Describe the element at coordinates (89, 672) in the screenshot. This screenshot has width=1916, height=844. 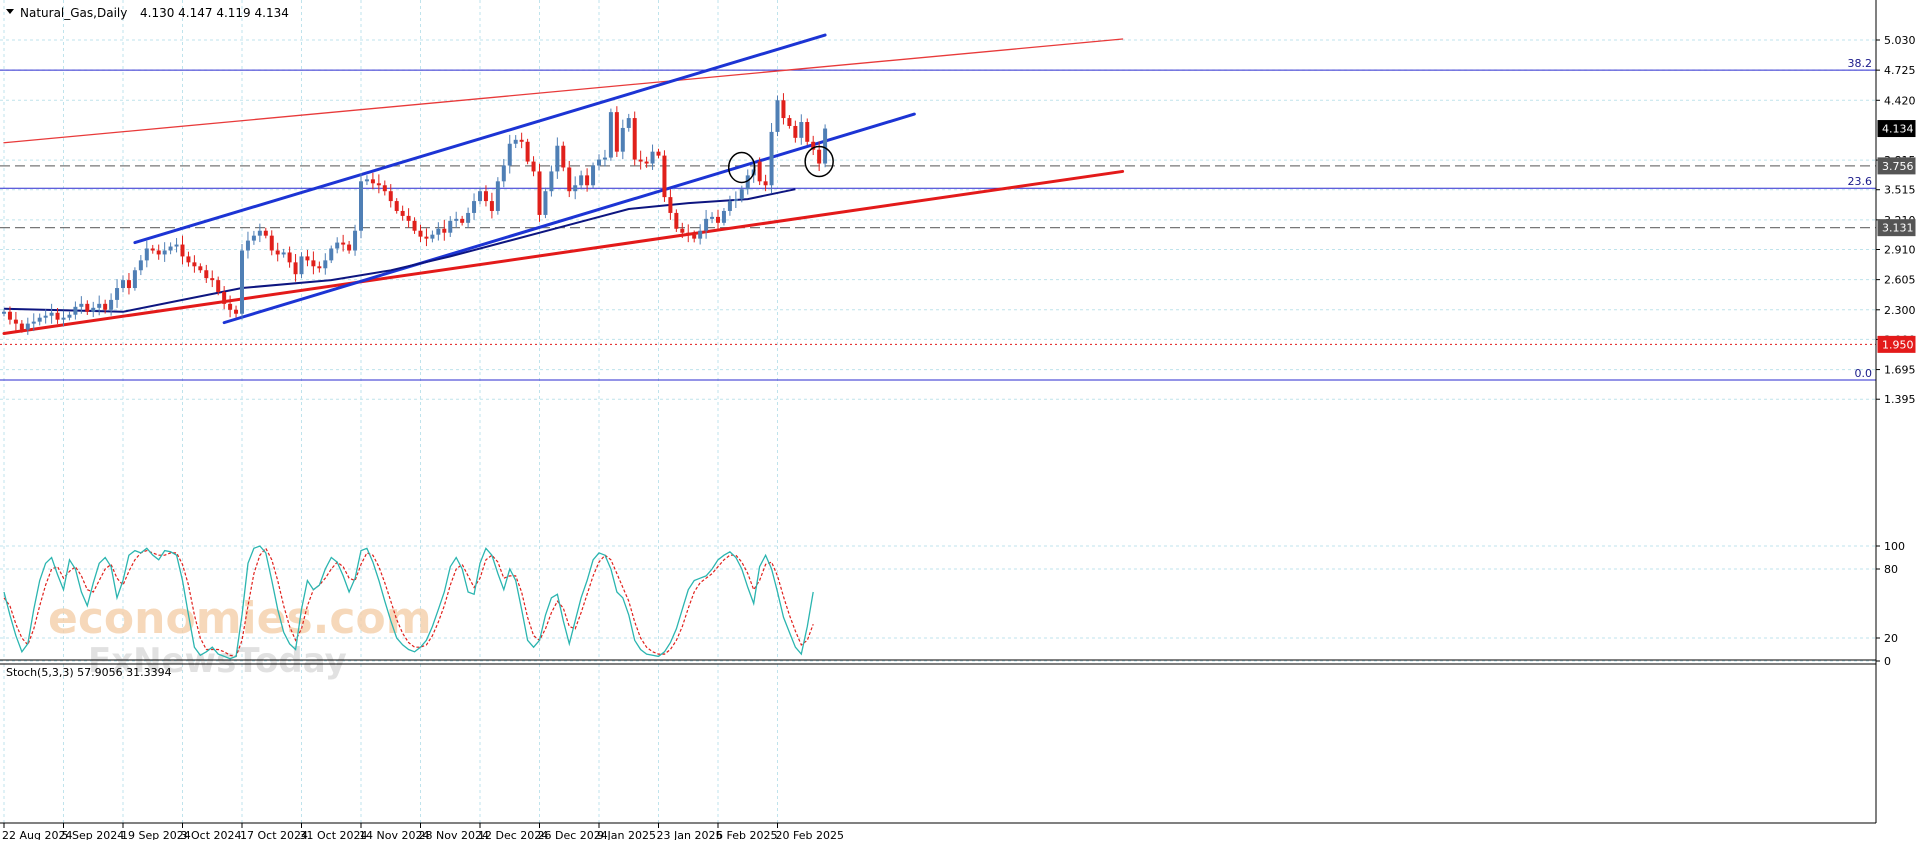
I see `stochastic-label: Stoch(5,3,3) 57.9056 31.3394` at that location.